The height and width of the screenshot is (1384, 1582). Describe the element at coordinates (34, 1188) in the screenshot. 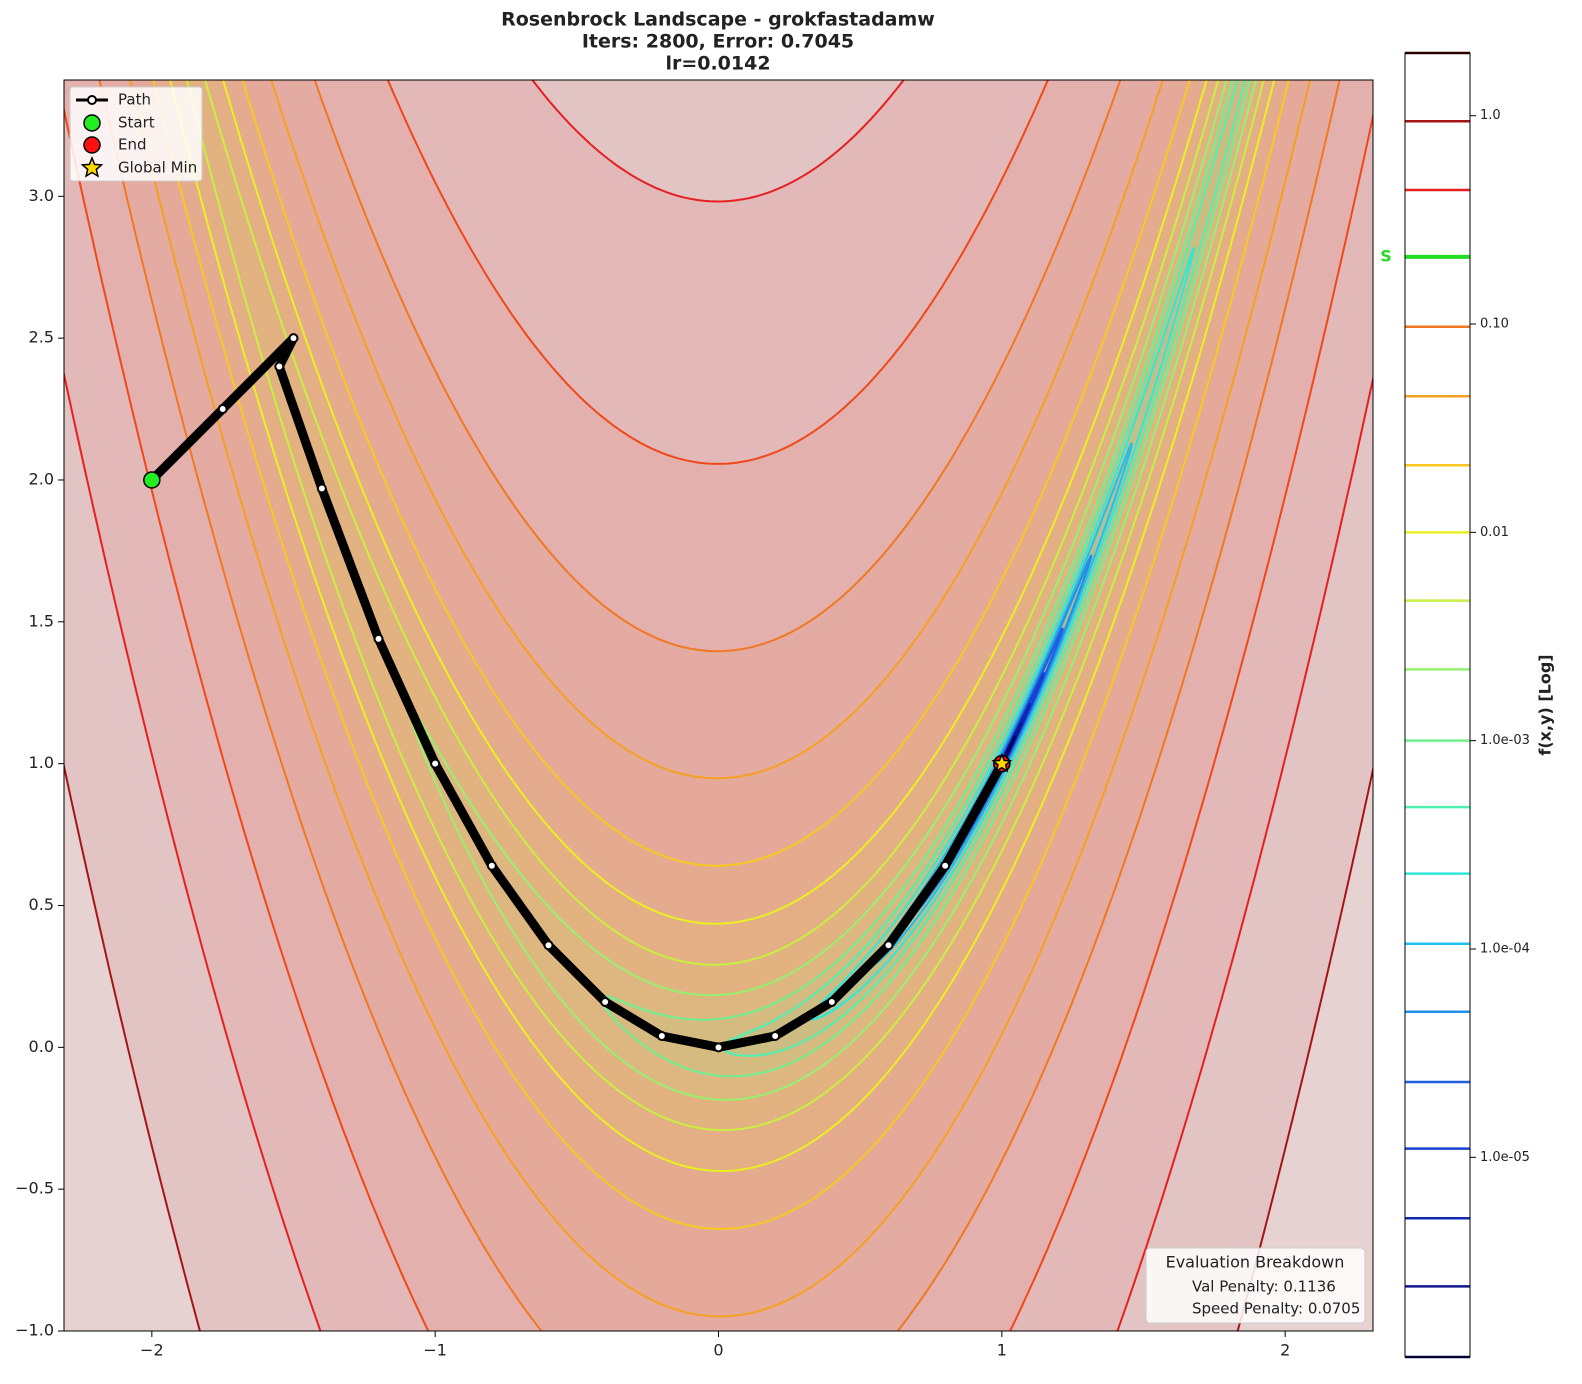

I see `y-tick-label: −0.5` at that location.